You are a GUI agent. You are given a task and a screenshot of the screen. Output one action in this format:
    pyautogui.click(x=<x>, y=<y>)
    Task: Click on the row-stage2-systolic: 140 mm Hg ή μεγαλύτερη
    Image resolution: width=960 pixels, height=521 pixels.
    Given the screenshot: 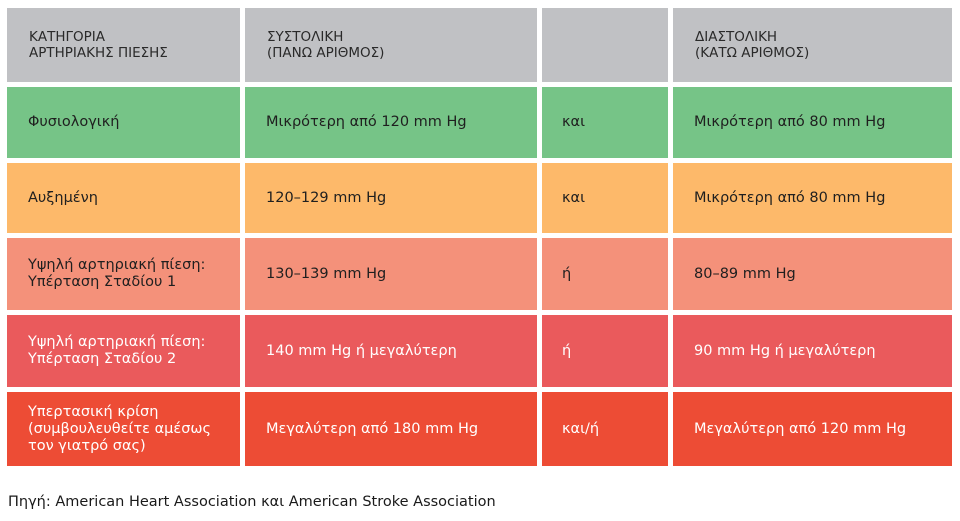 What is the action you would take?
    pyautogui.click(x=391, y=351)
    